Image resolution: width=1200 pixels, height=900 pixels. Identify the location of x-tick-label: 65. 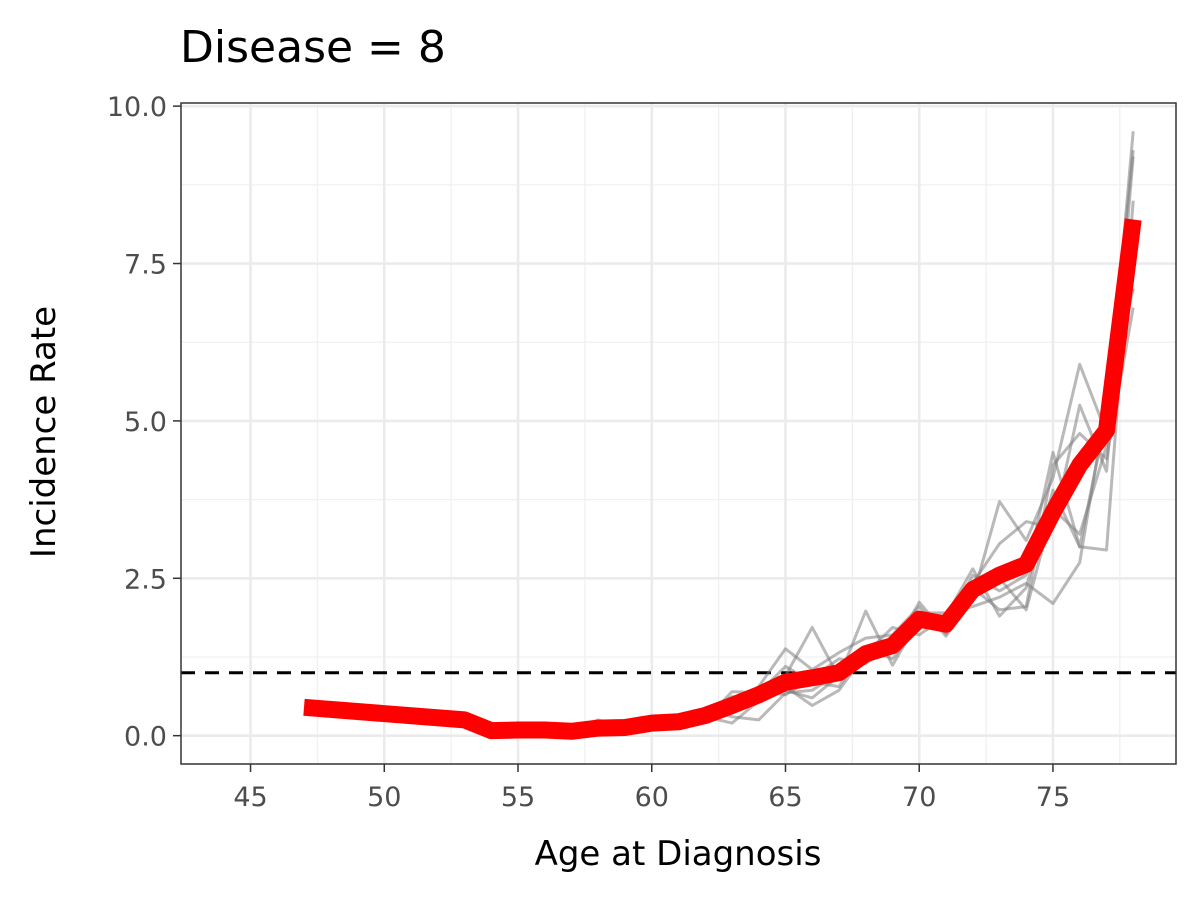
(785, 797).